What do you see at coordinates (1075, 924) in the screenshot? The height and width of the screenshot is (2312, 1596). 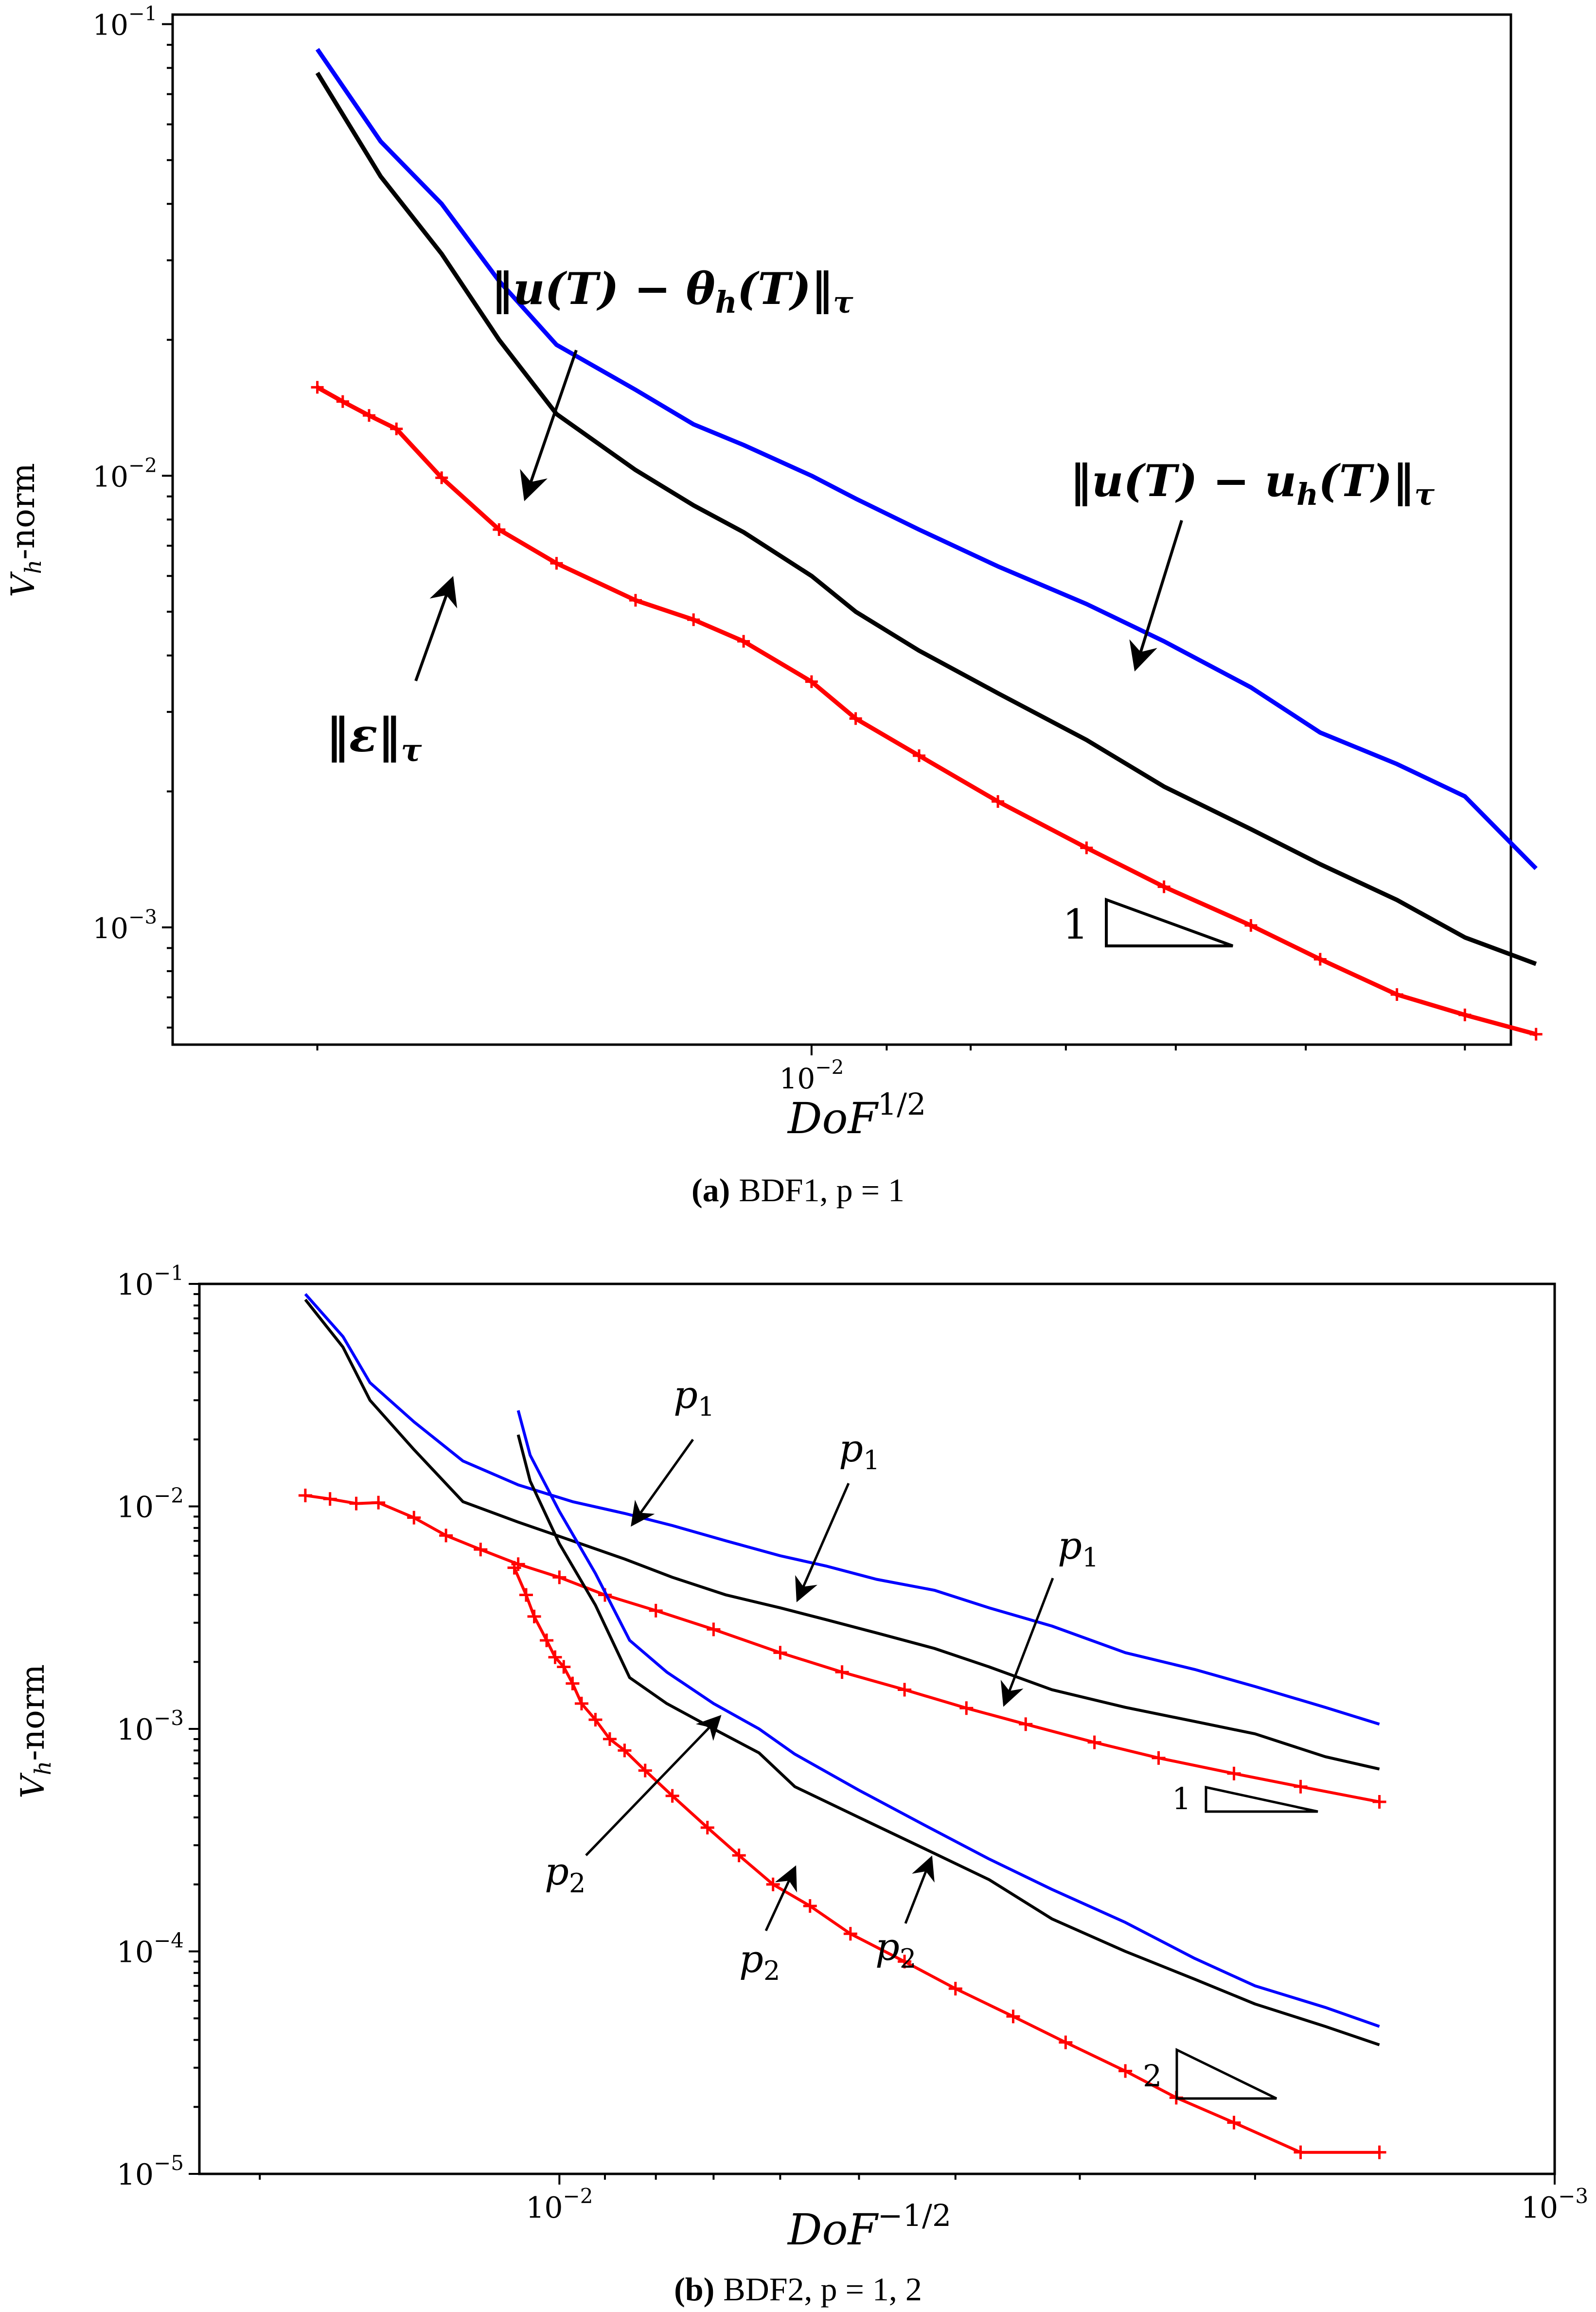 I see `slope-triangle-a-label: 1` at bounding box center [1075, 924].